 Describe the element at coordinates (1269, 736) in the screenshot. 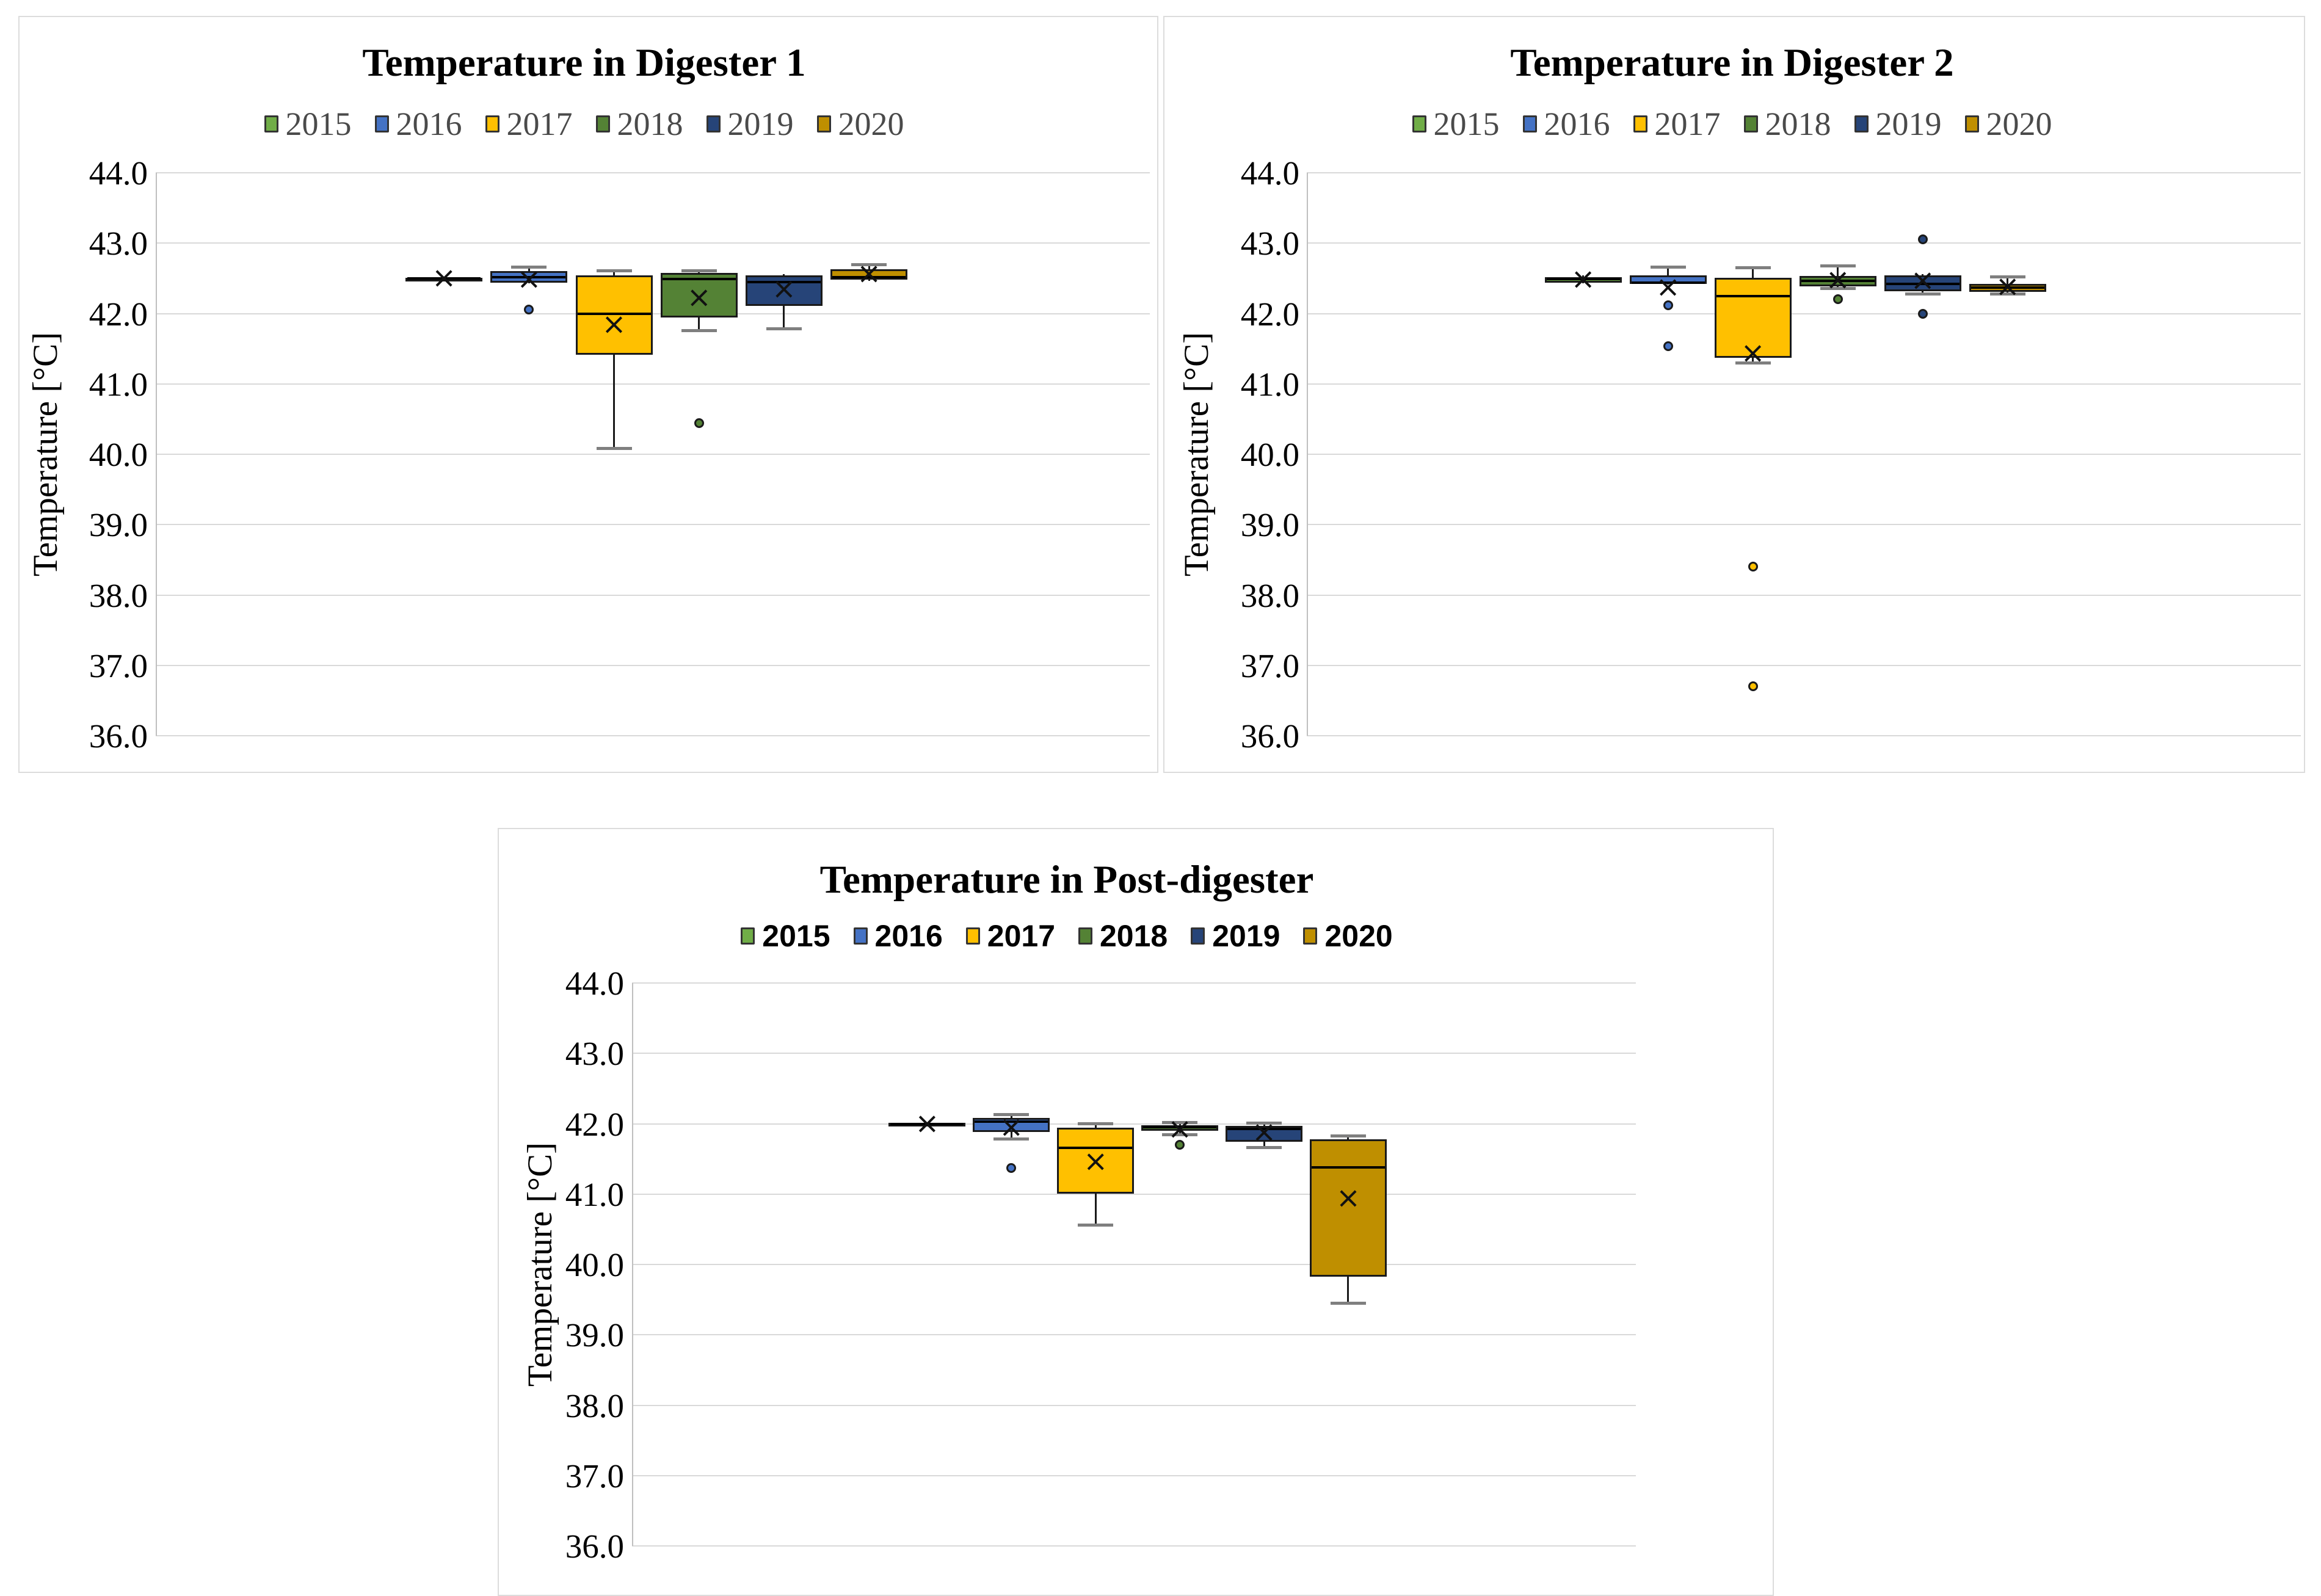

I see `y-tick-label: 36.0` at that location.